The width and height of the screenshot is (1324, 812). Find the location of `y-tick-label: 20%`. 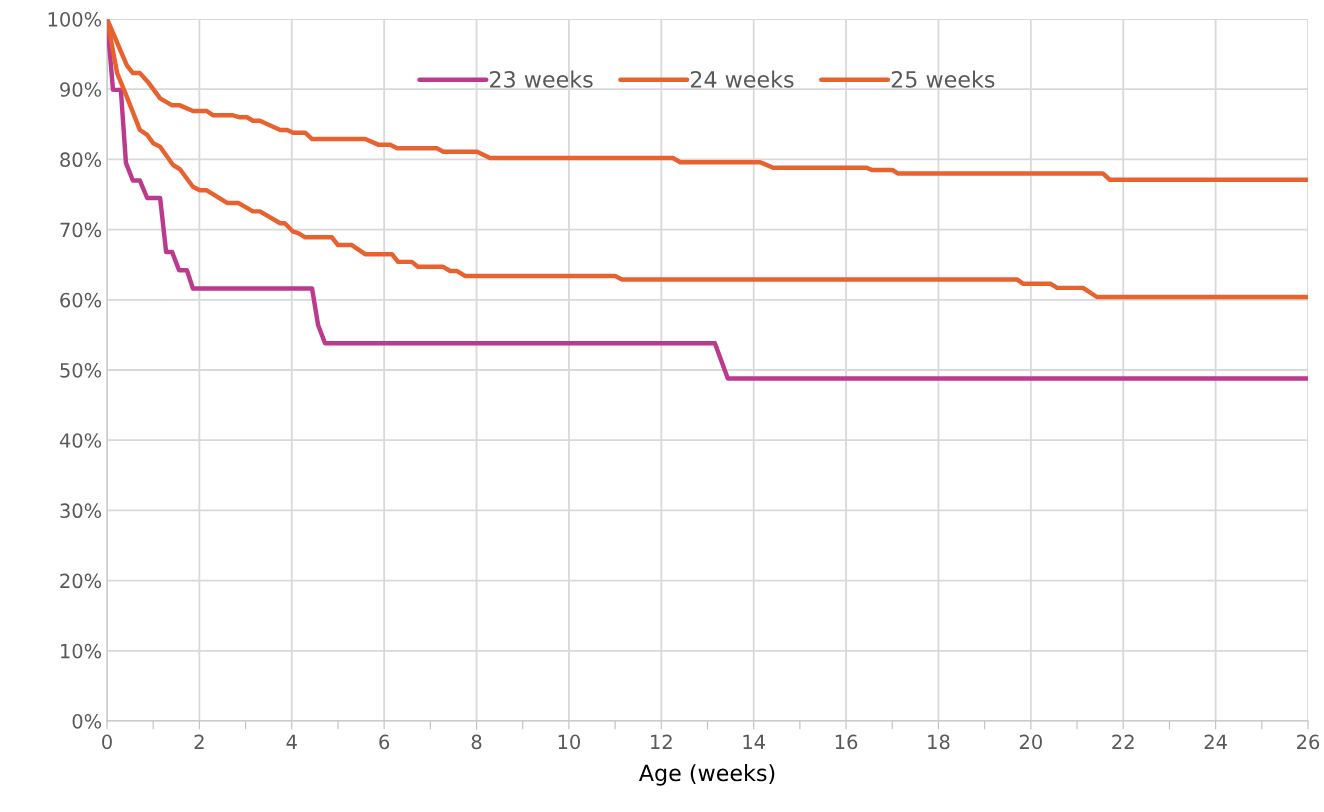

y-tick-label: 20% is located at coordinates (81, 581).